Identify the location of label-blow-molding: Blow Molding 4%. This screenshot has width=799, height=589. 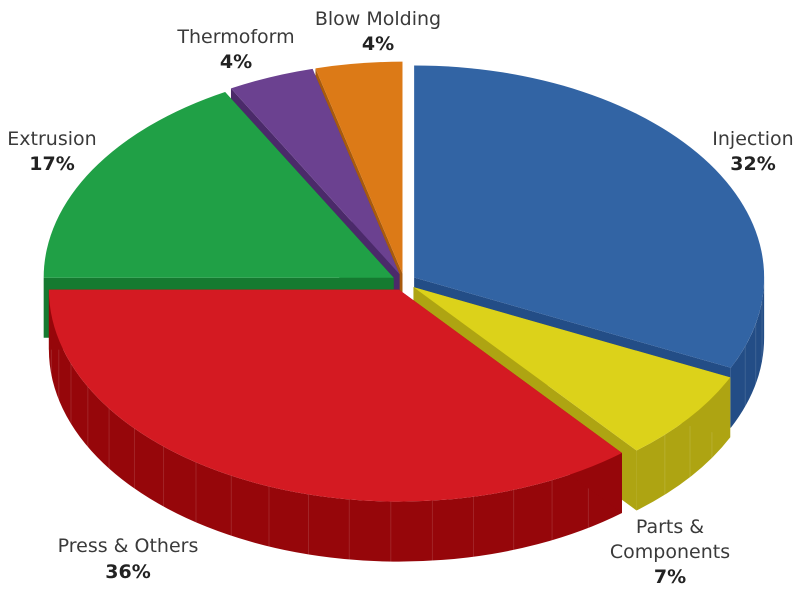
(378, 31).